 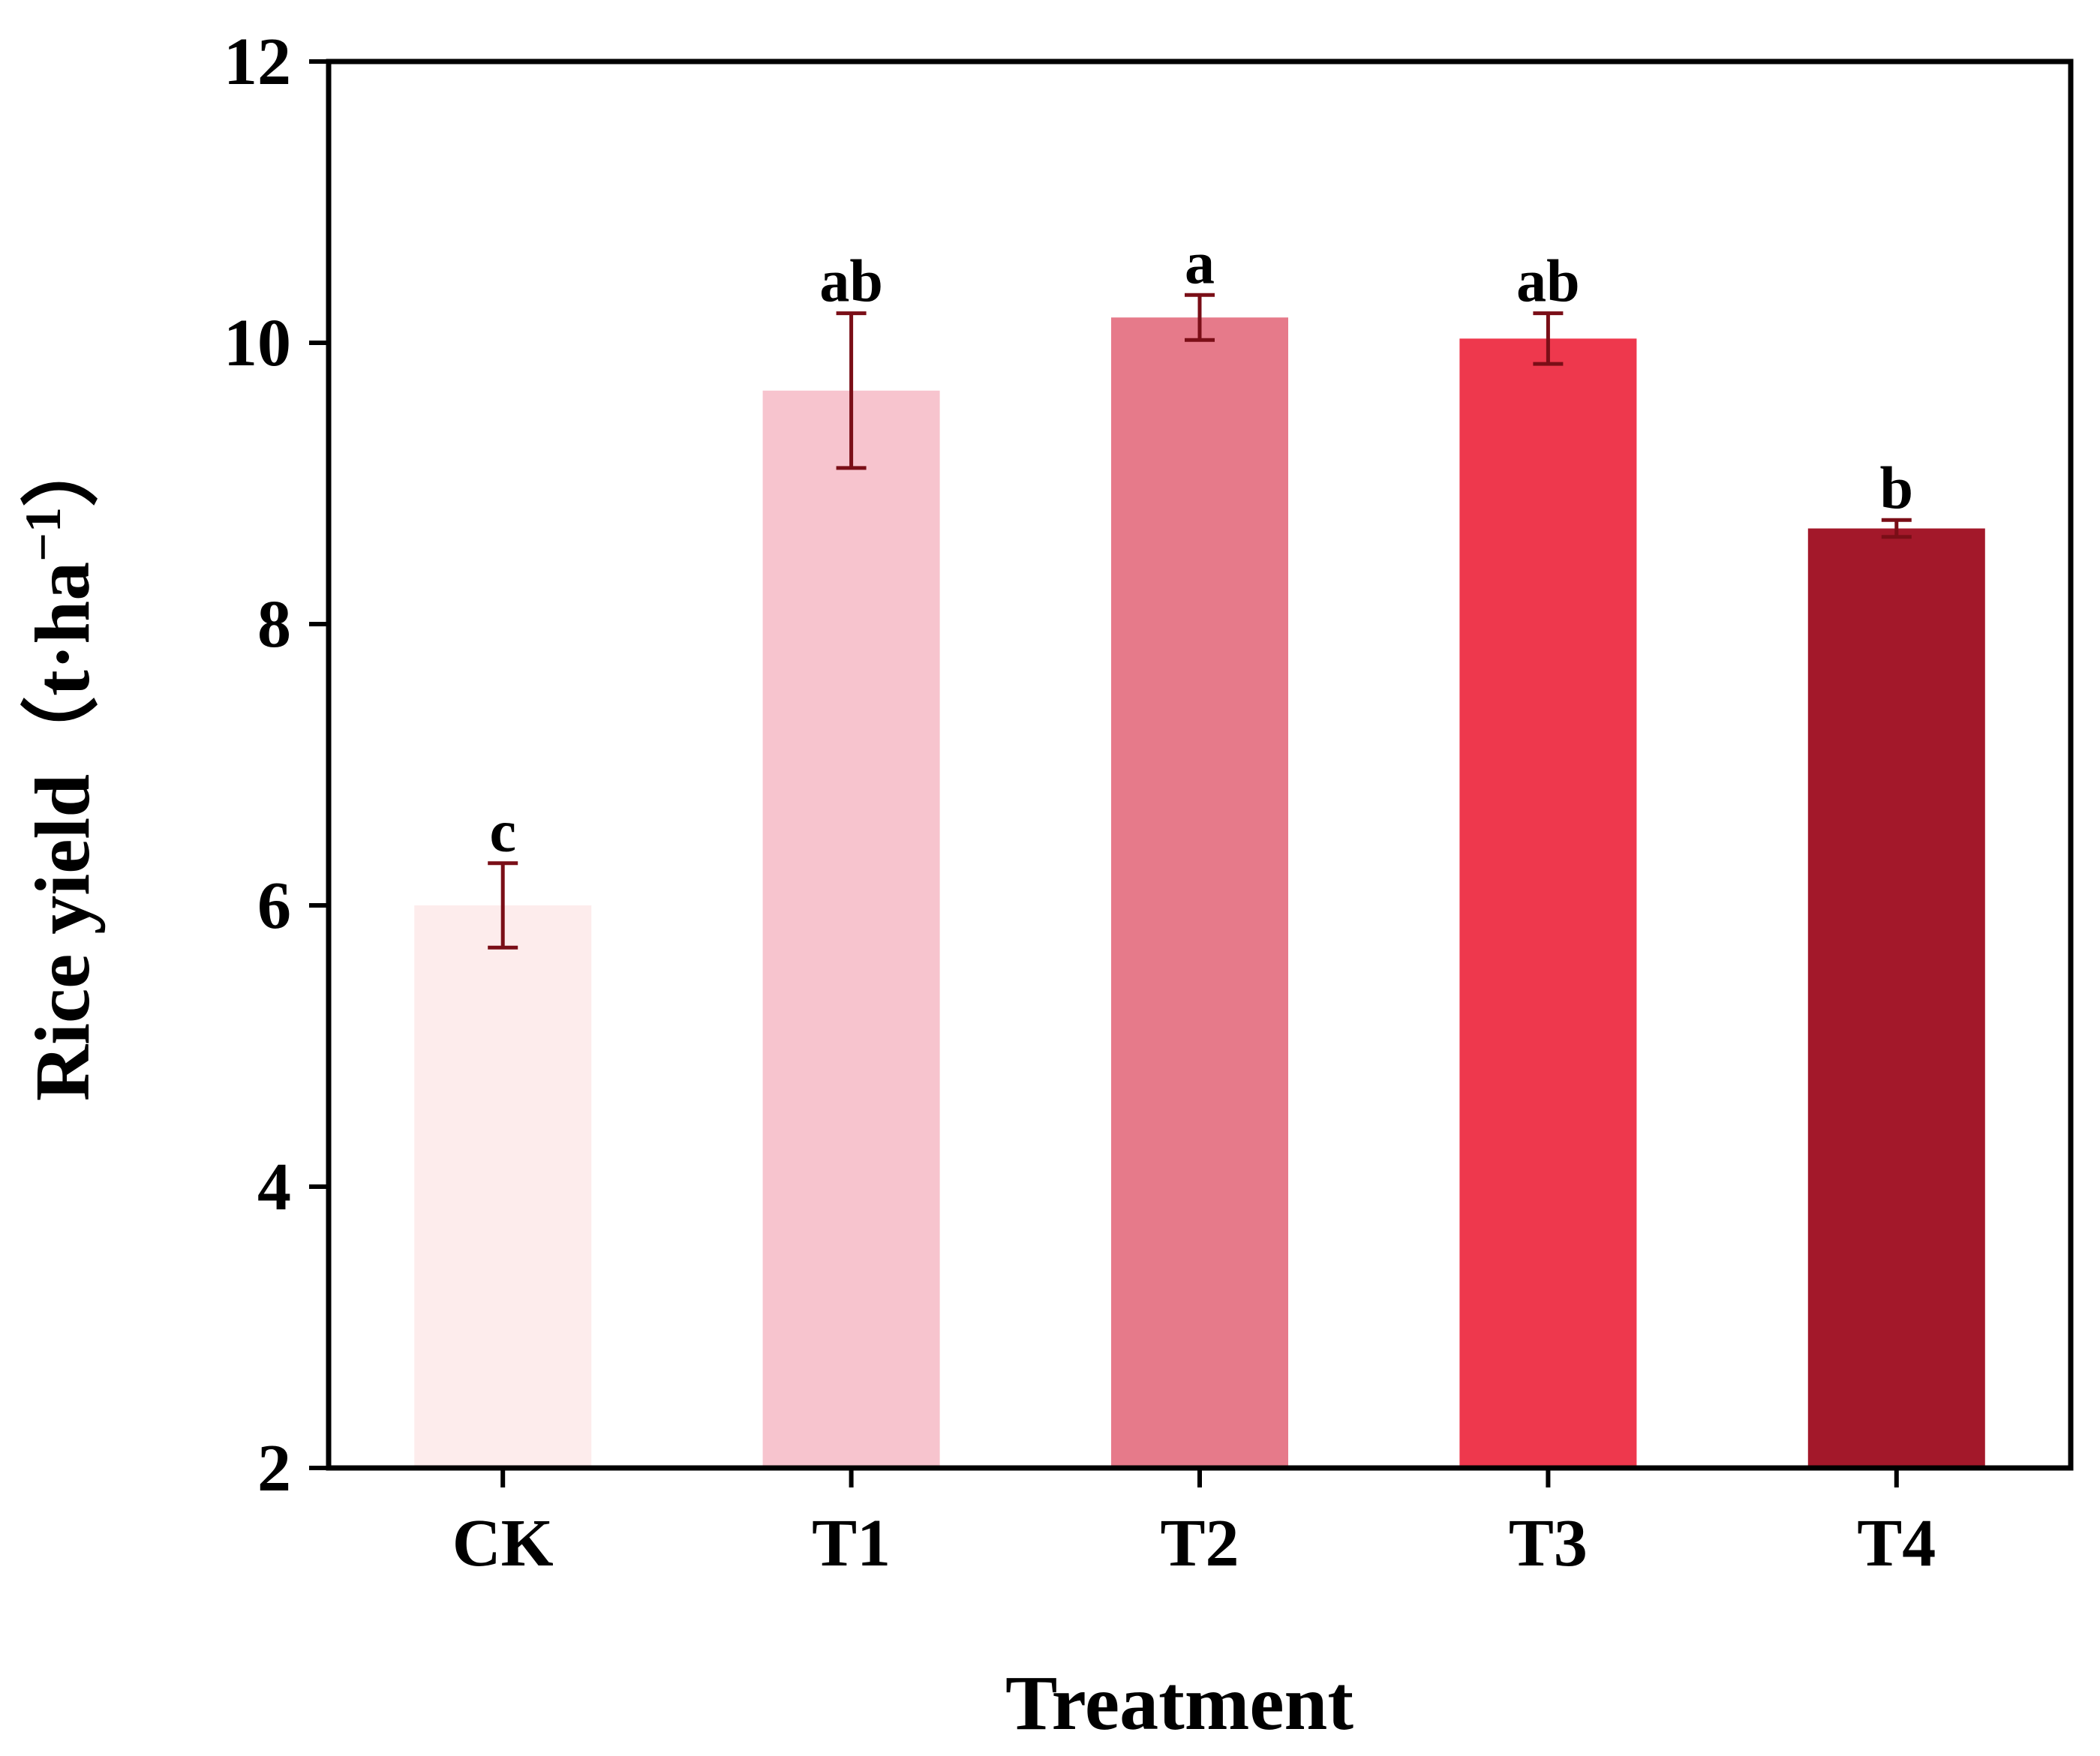 What do you see at coordinates (257, 343) in the screenshot?
I see `y-tick-label-10: 10` at bounding box center [257, 343].